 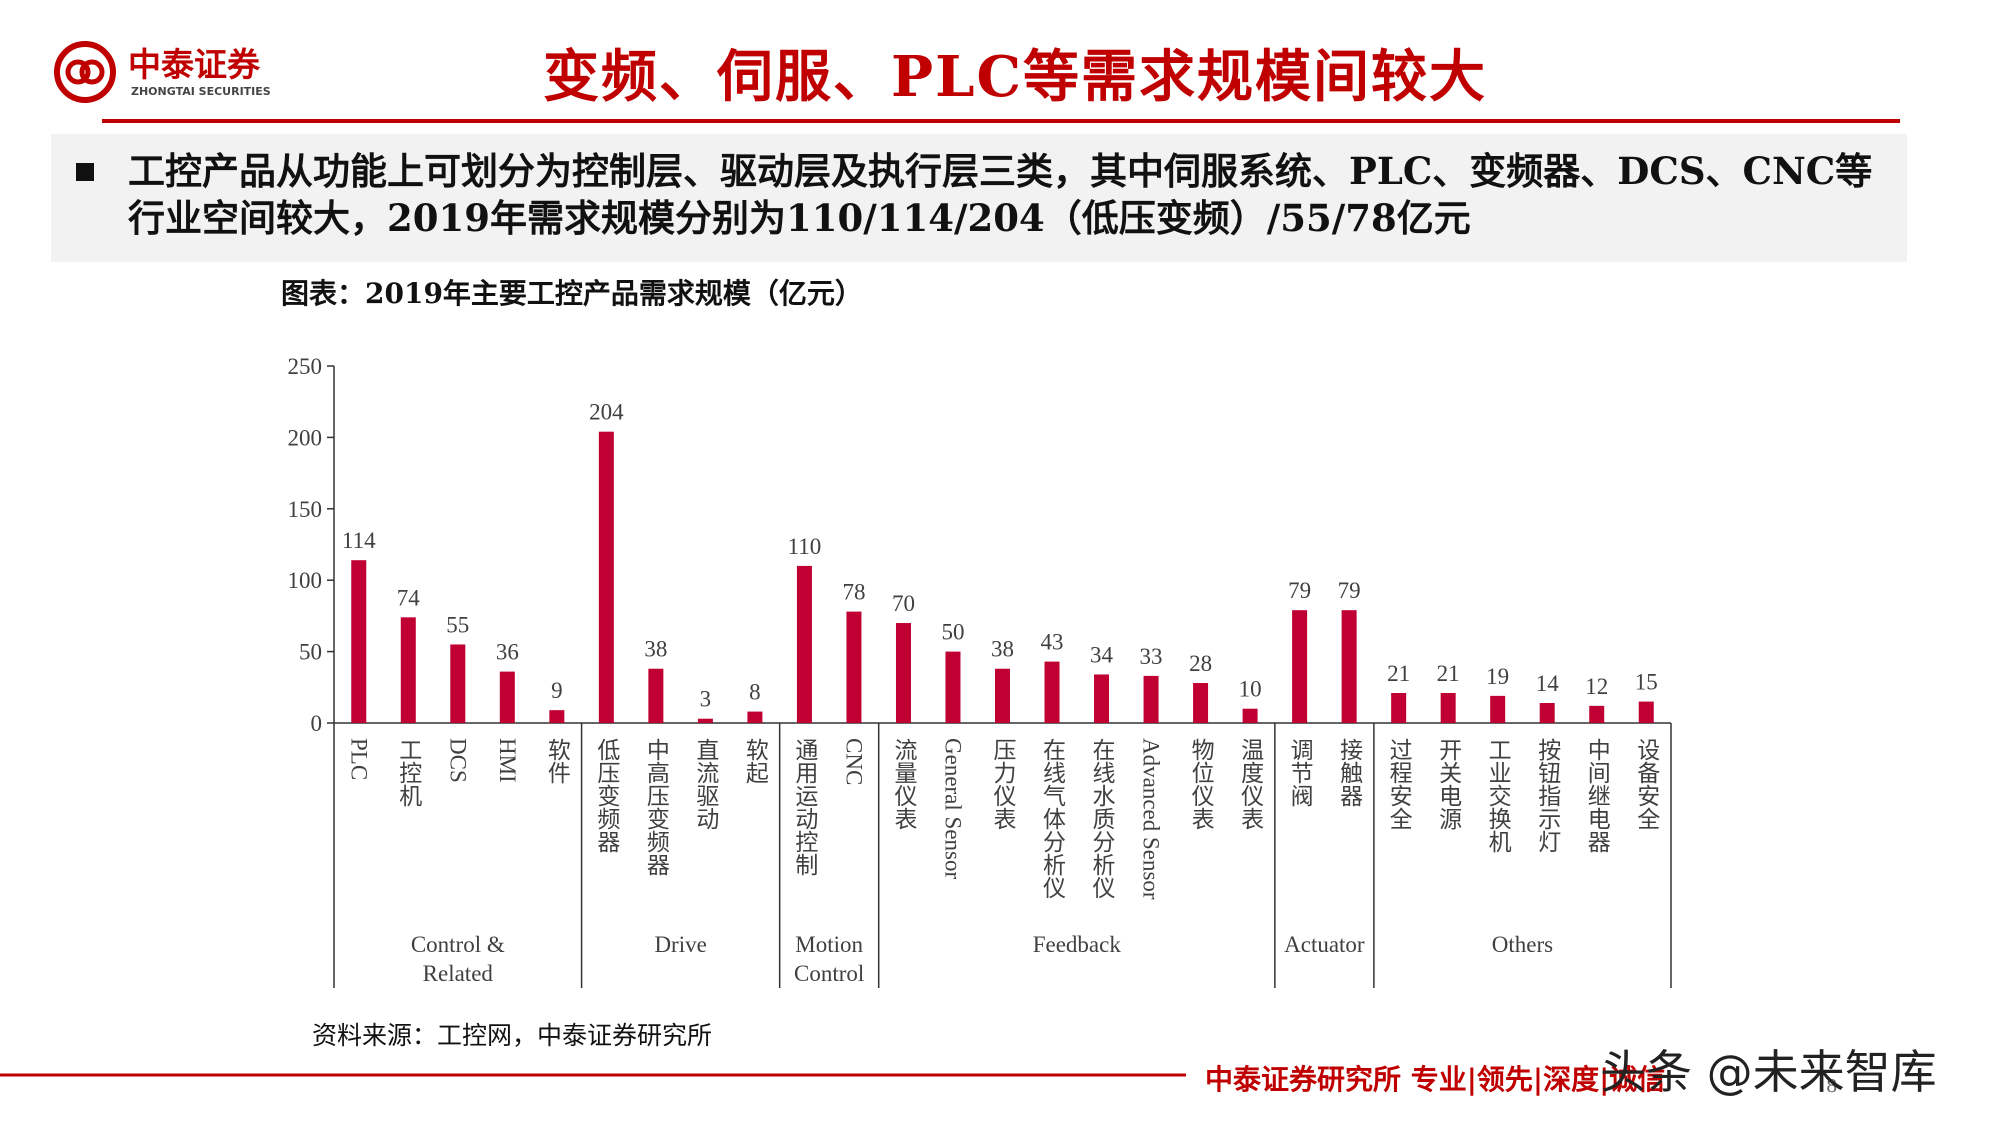 I want to click on x-tick-label: 过程安全, so click(x=1399, y=784).